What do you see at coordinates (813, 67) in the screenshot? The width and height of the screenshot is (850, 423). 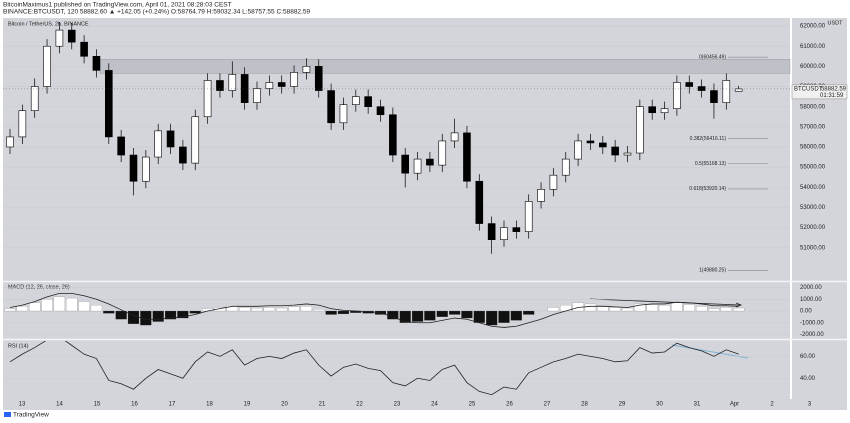 I see `y-tick-label: 60000.00` at bounding box center [813, 67].